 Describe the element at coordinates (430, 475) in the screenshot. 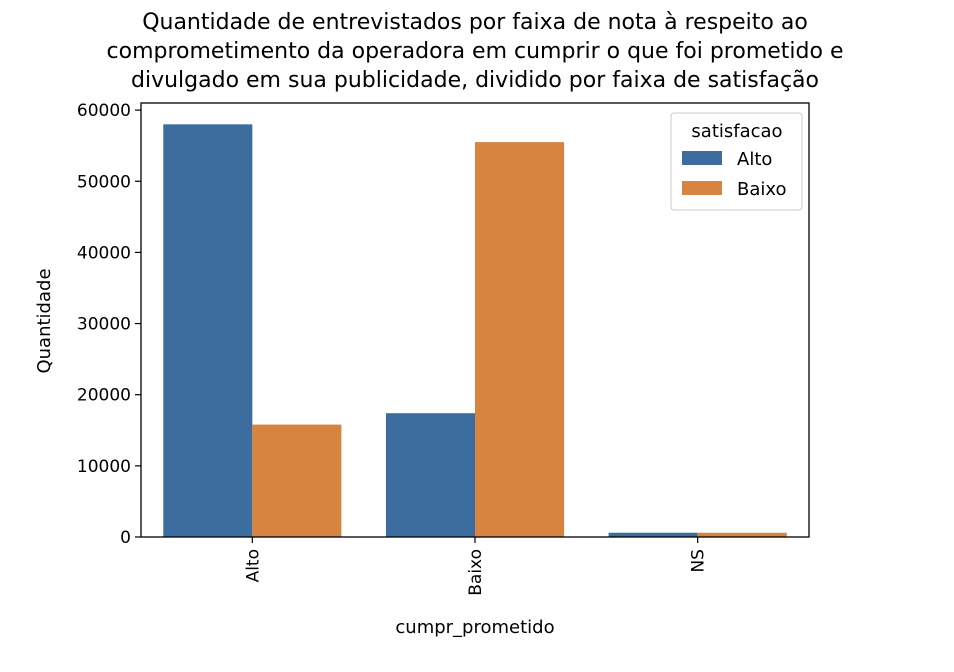

I see `bar-baixo-alto` at that location.